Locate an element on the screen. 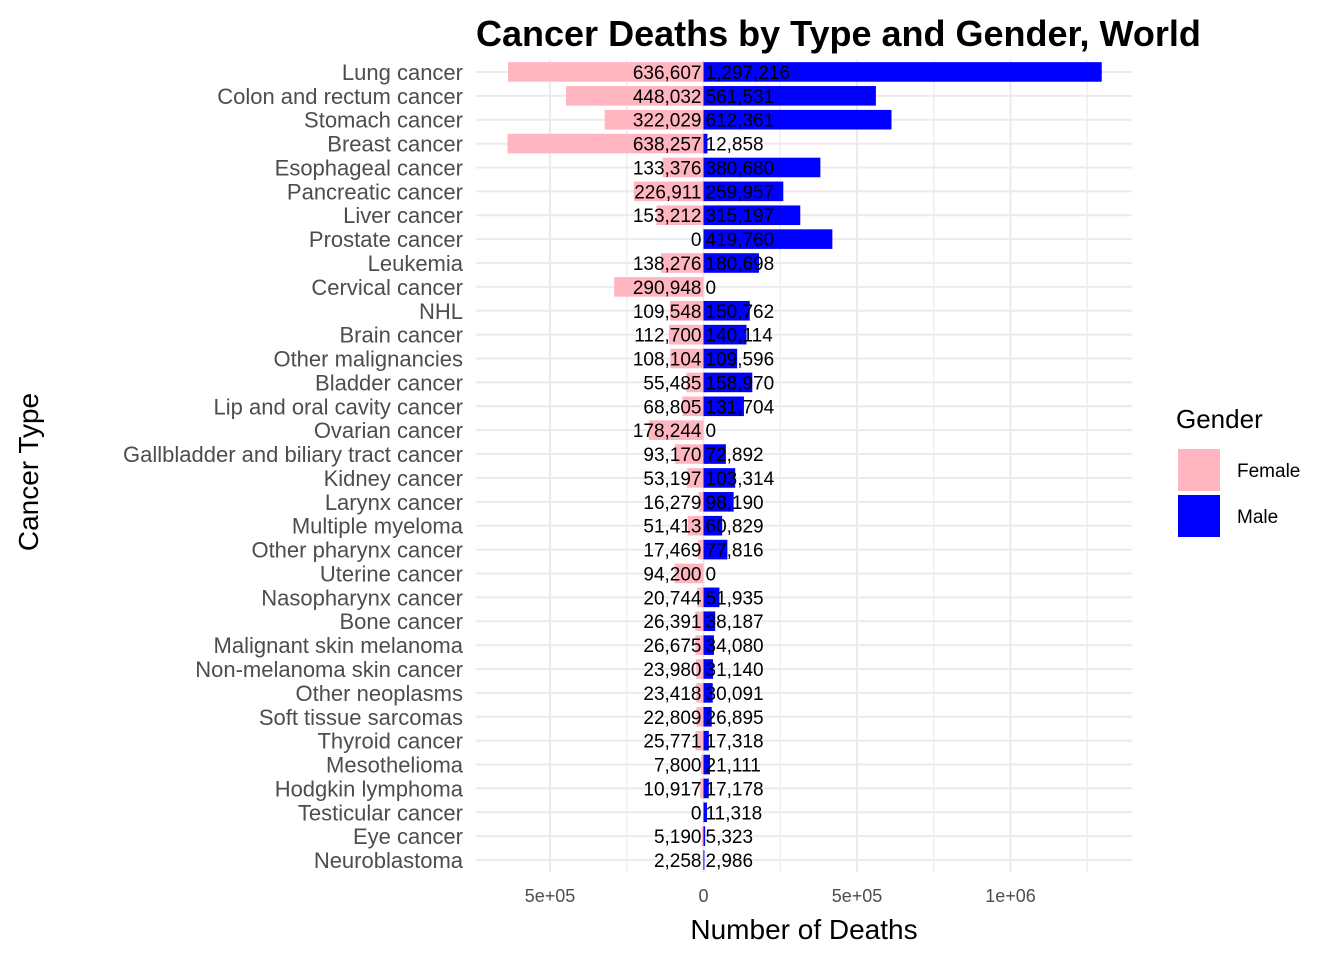  data-label-male: 72,892 is located at coordinates (735, 455).